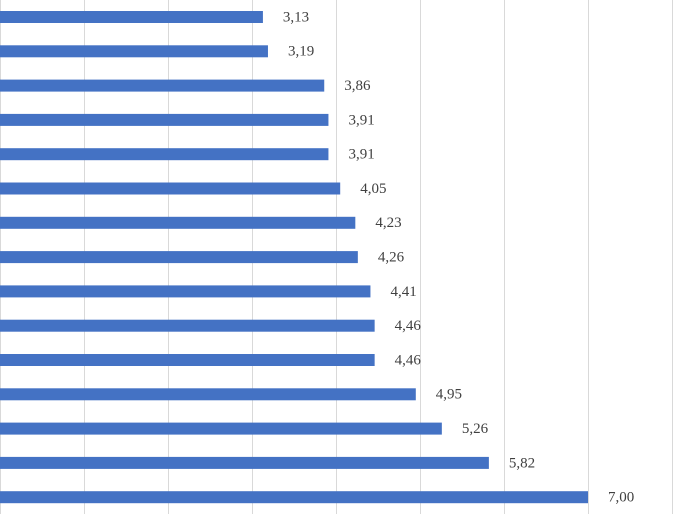 The width and height of the screenshot is (673, 514). I want to click on value-label: 3,86, so click(357, 86).